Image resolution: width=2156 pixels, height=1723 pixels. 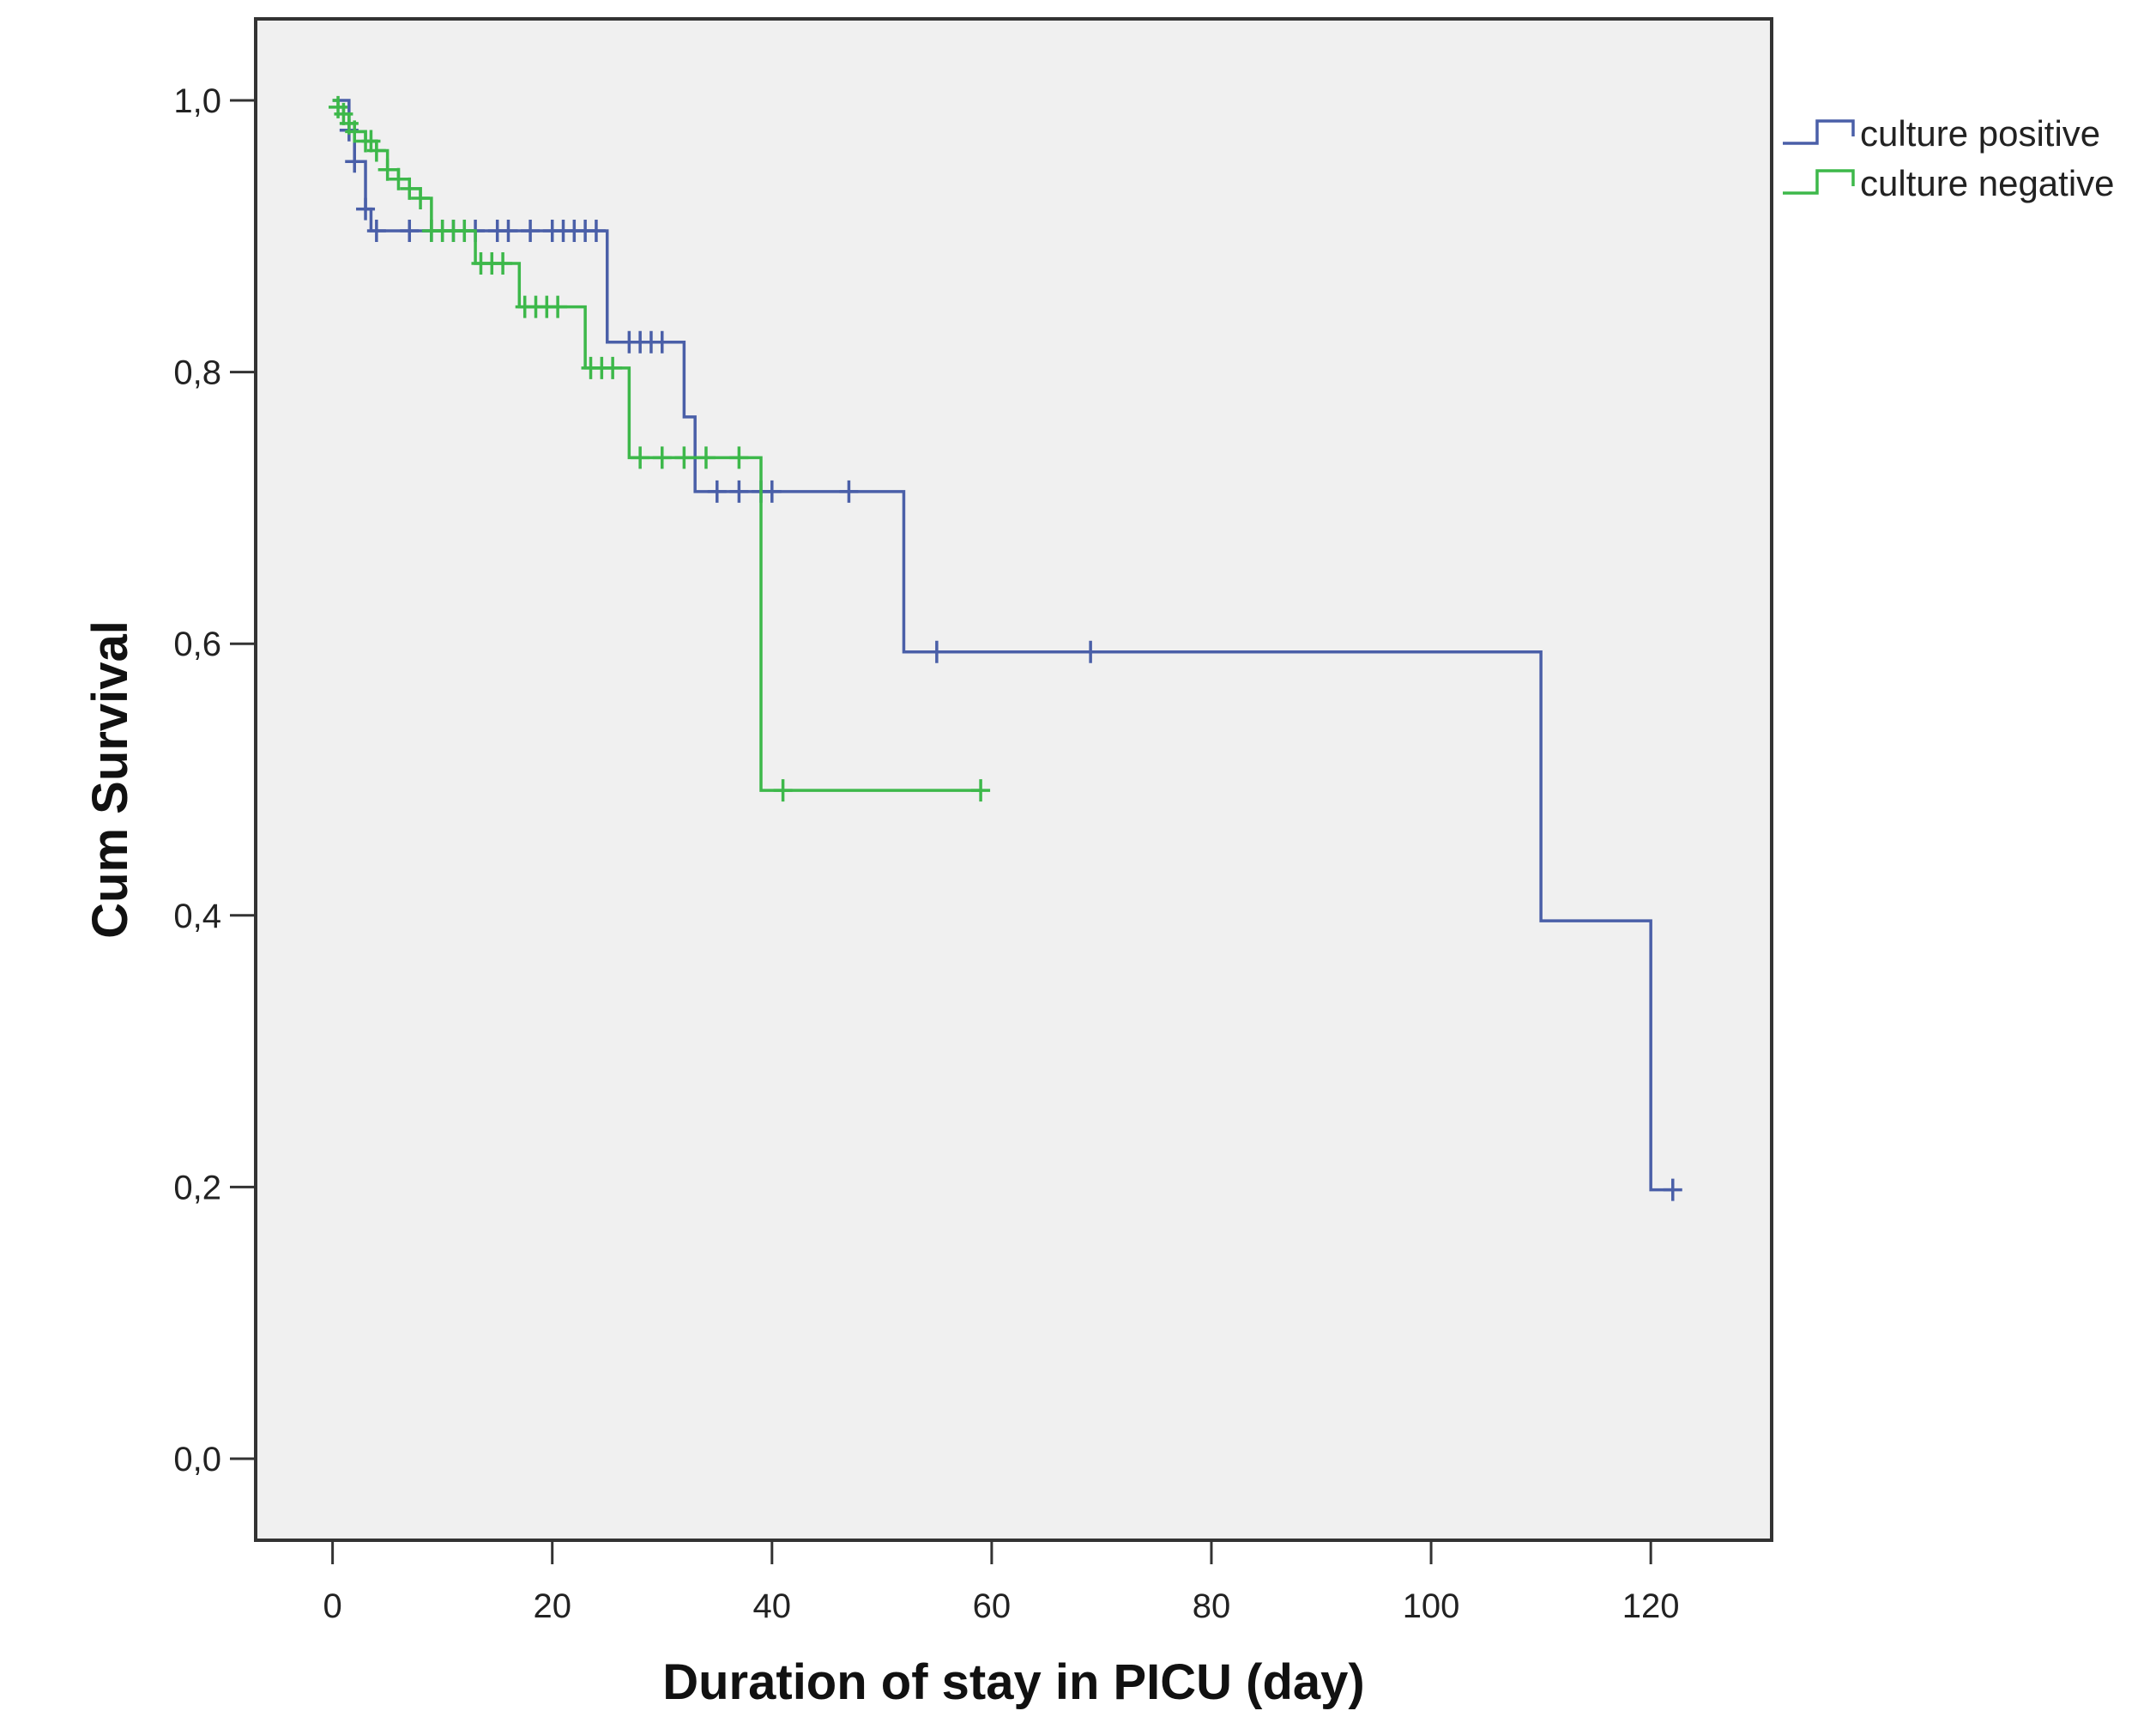 What do you see at coordinates (552, 1606) in the screenshot?
I see `x-tick-label: 20` at bounding box center [552, 1606].